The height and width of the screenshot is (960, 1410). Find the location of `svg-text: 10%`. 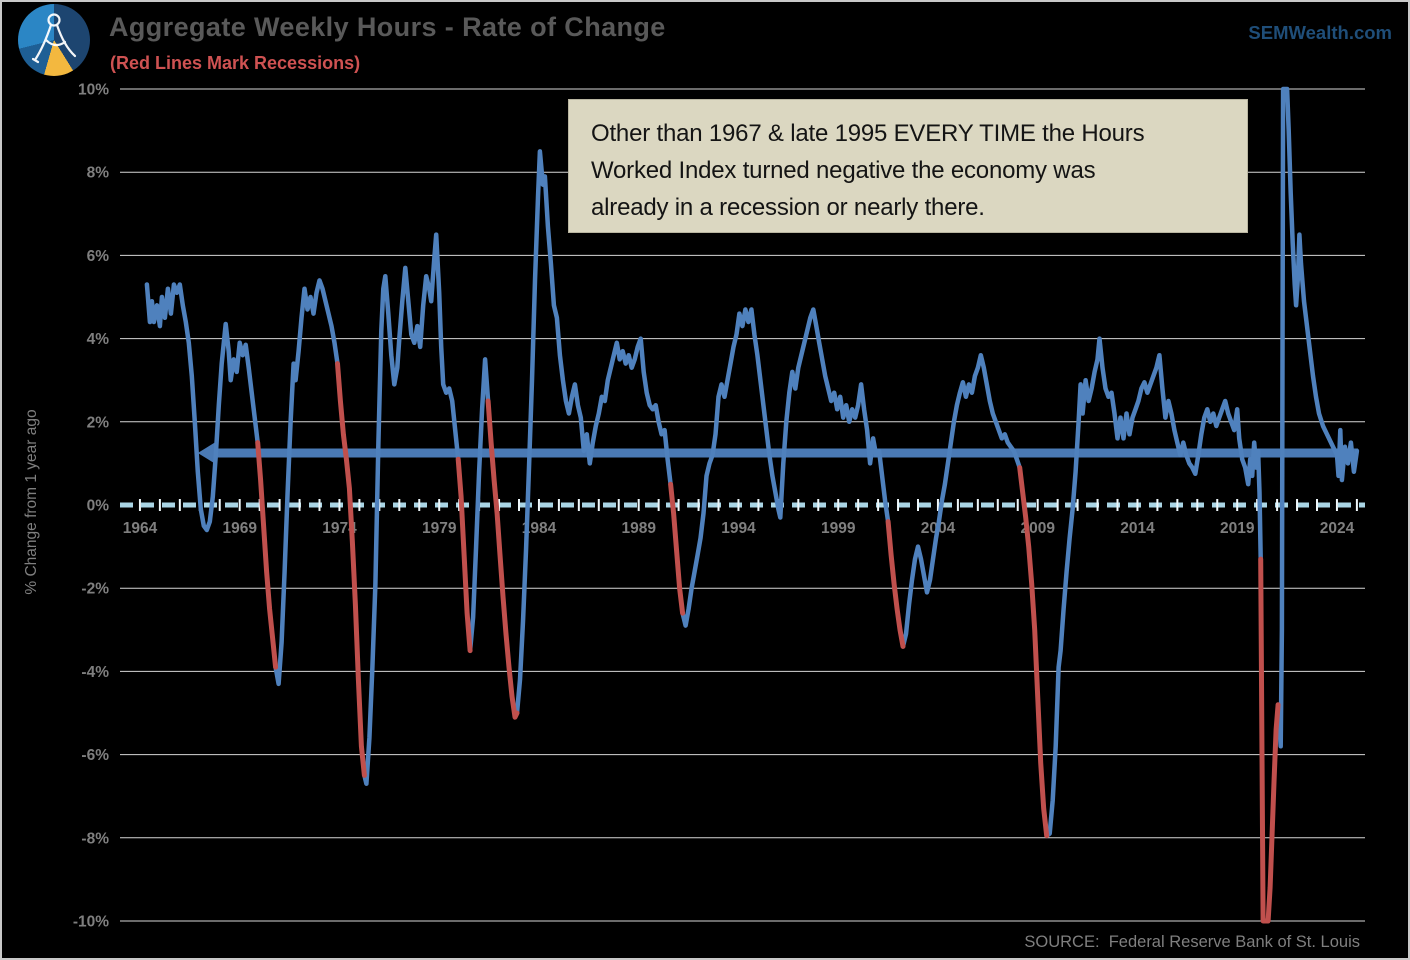

svg-text: 10% is located at coordinates (93, 90).